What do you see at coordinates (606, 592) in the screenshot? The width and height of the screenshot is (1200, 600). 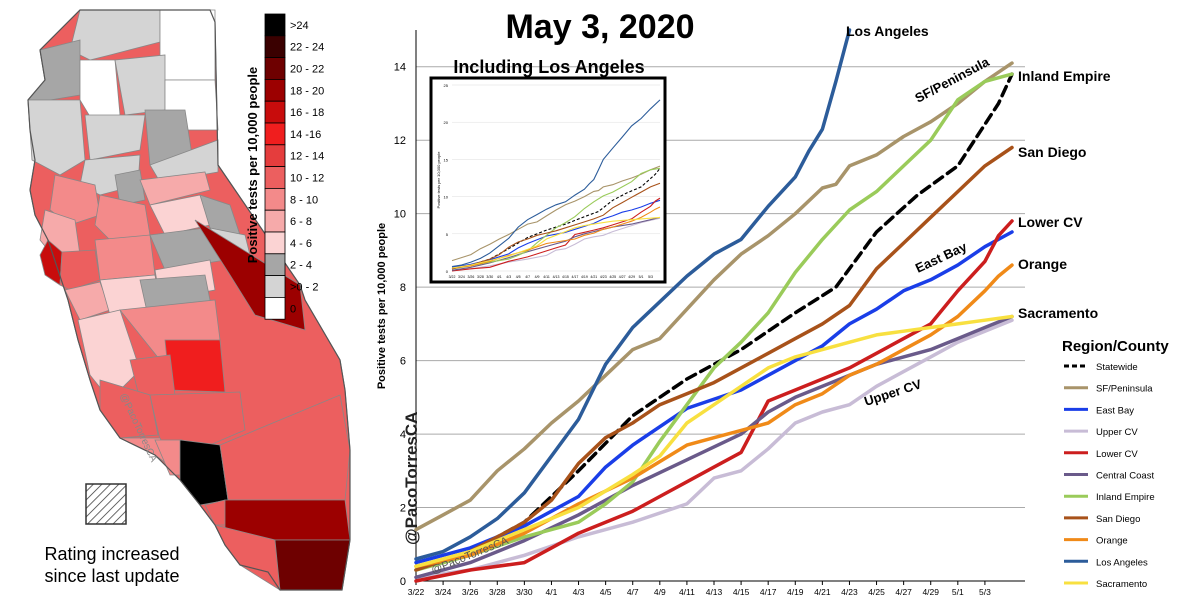 I see `x-tick-label: 4/5` at bounding box center [606, 592].